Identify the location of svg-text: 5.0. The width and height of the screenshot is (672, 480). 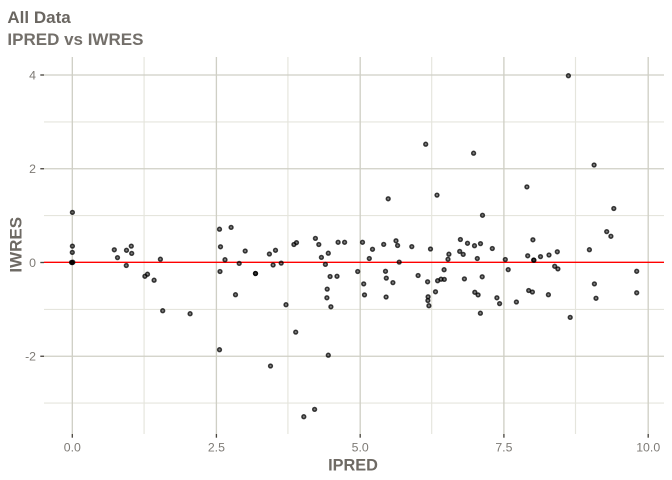
(360, 447).